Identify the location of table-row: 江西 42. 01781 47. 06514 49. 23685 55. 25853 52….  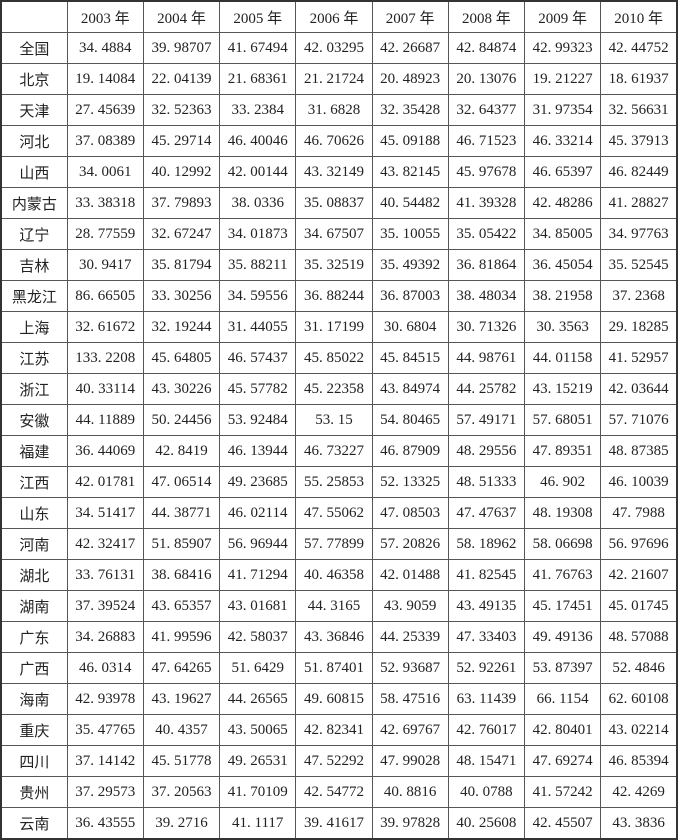
(339, 482).